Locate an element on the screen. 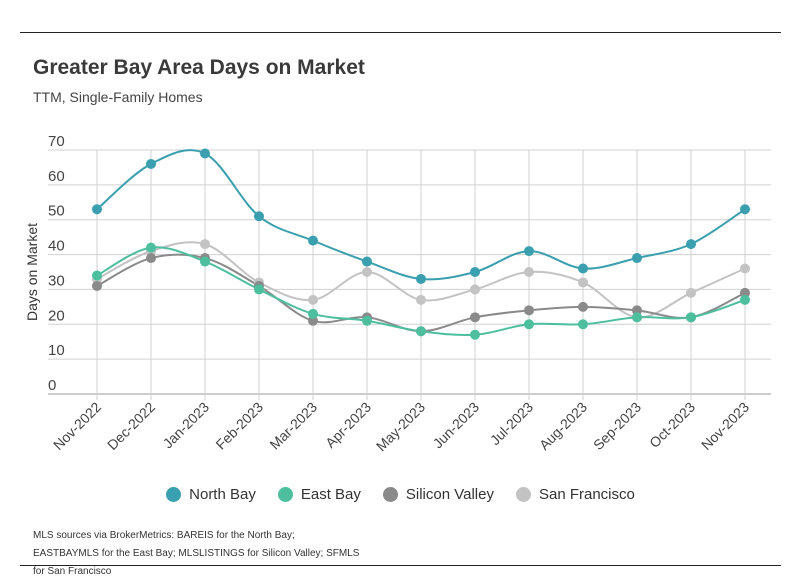 The height and width of the screenshot is (581, 801). x-tick-label: Mar-2023 is located at coordinates (293, 426).